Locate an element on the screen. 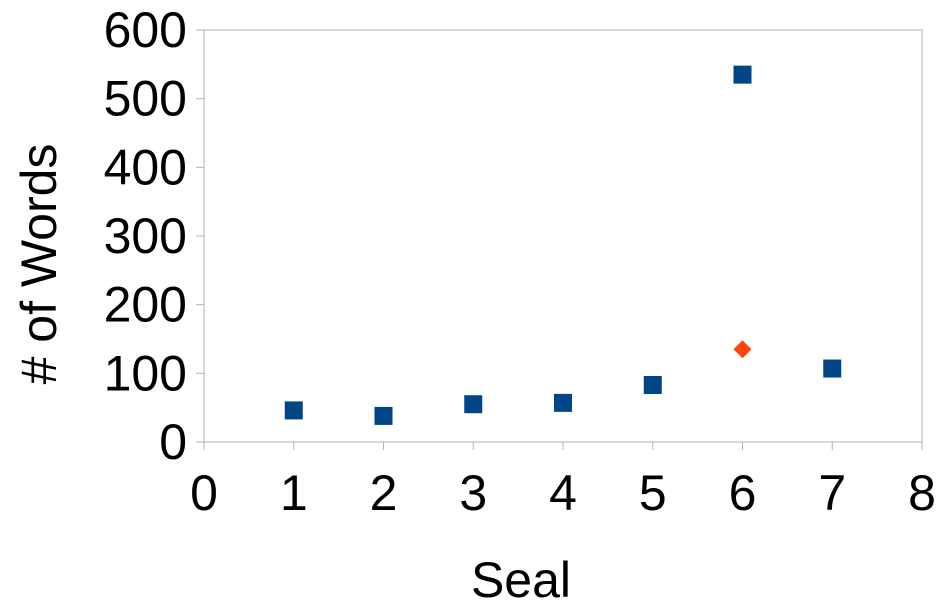  x-tick-label: 5 is located at coordinates (653, 493).